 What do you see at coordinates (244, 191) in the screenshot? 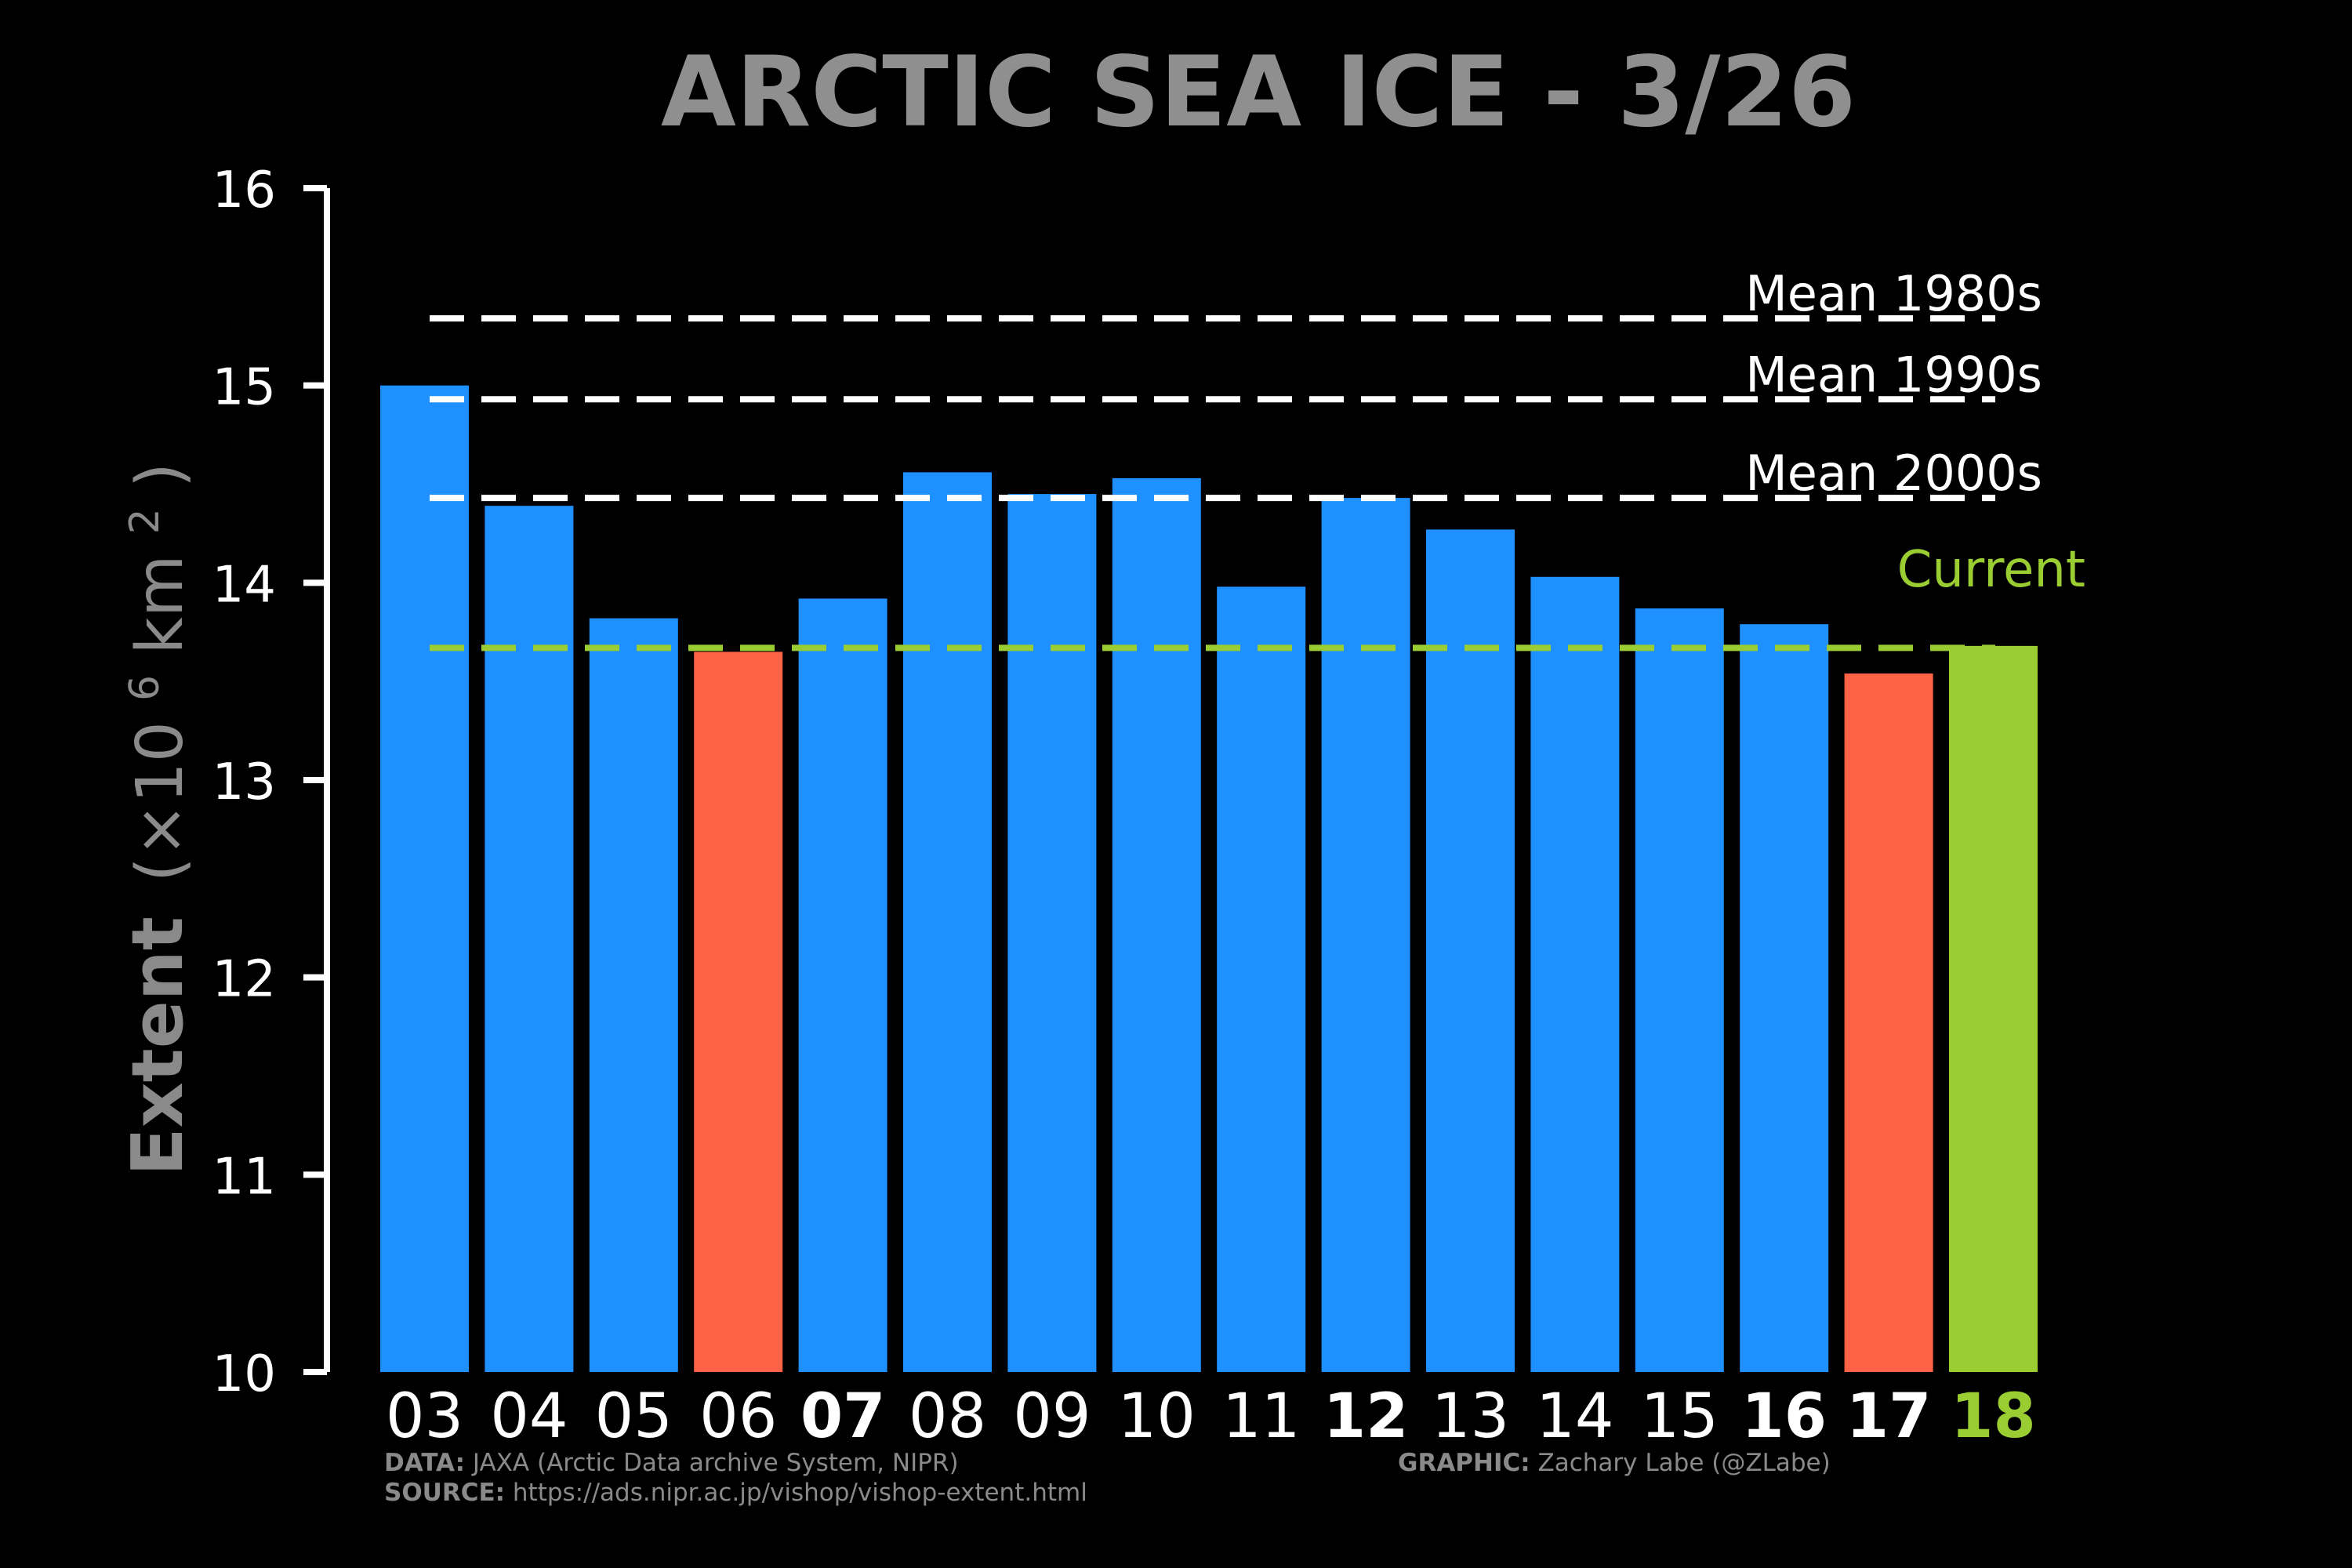
I see `y-tick-label-16: 16` at bounding box center [244, 191].